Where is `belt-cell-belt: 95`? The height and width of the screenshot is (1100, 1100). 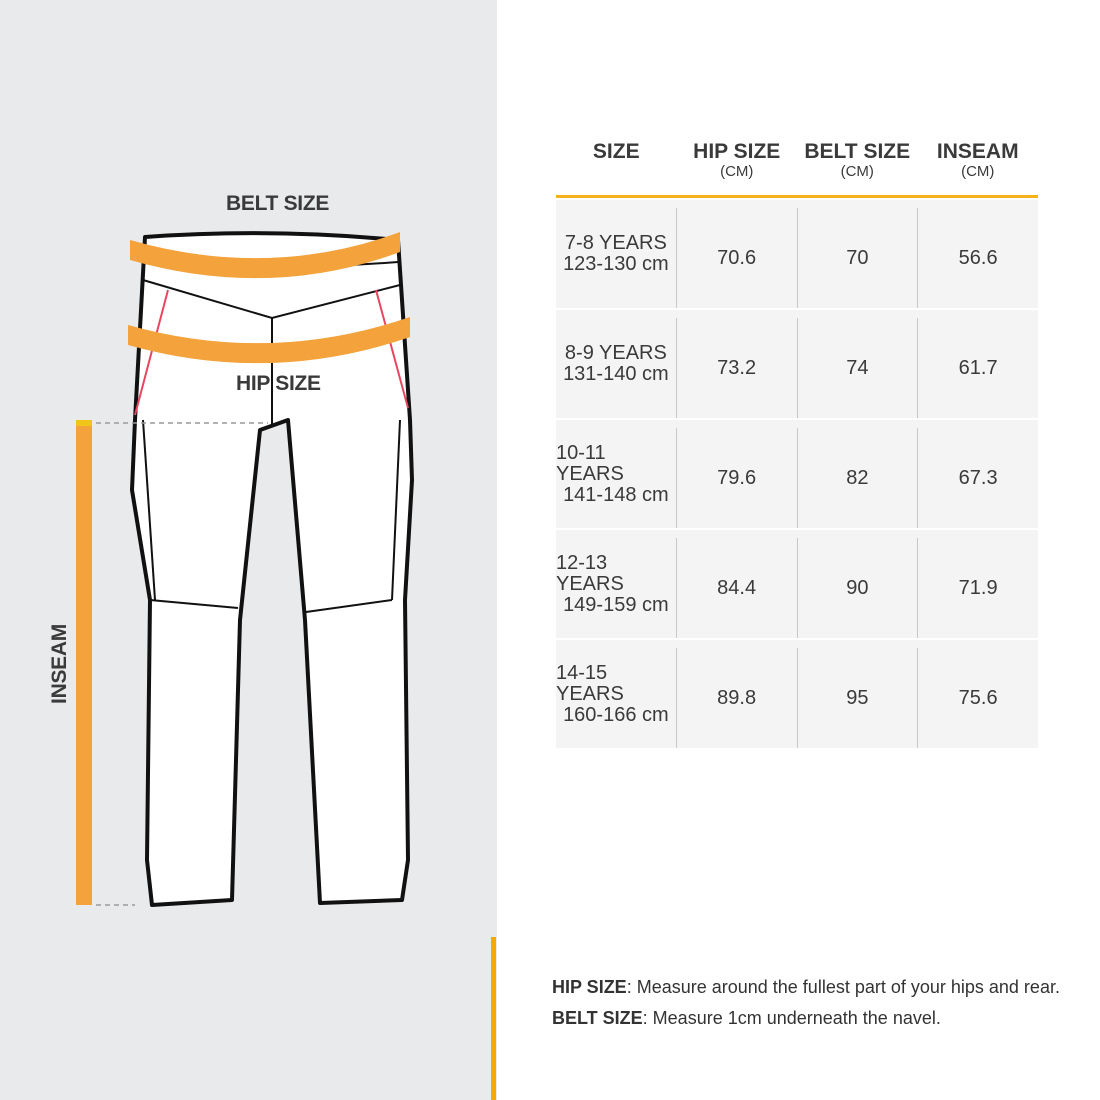 belt-cell-belt: 95 is located at coordinates (857, 697).